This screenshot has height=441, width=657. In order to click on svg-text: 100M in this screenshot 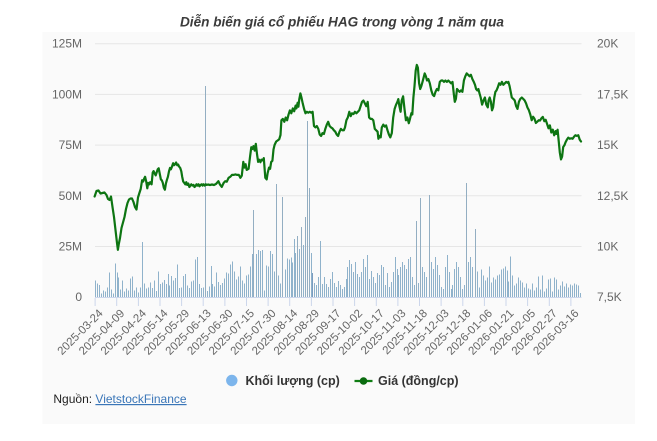, I will do `click(67, 94)`.